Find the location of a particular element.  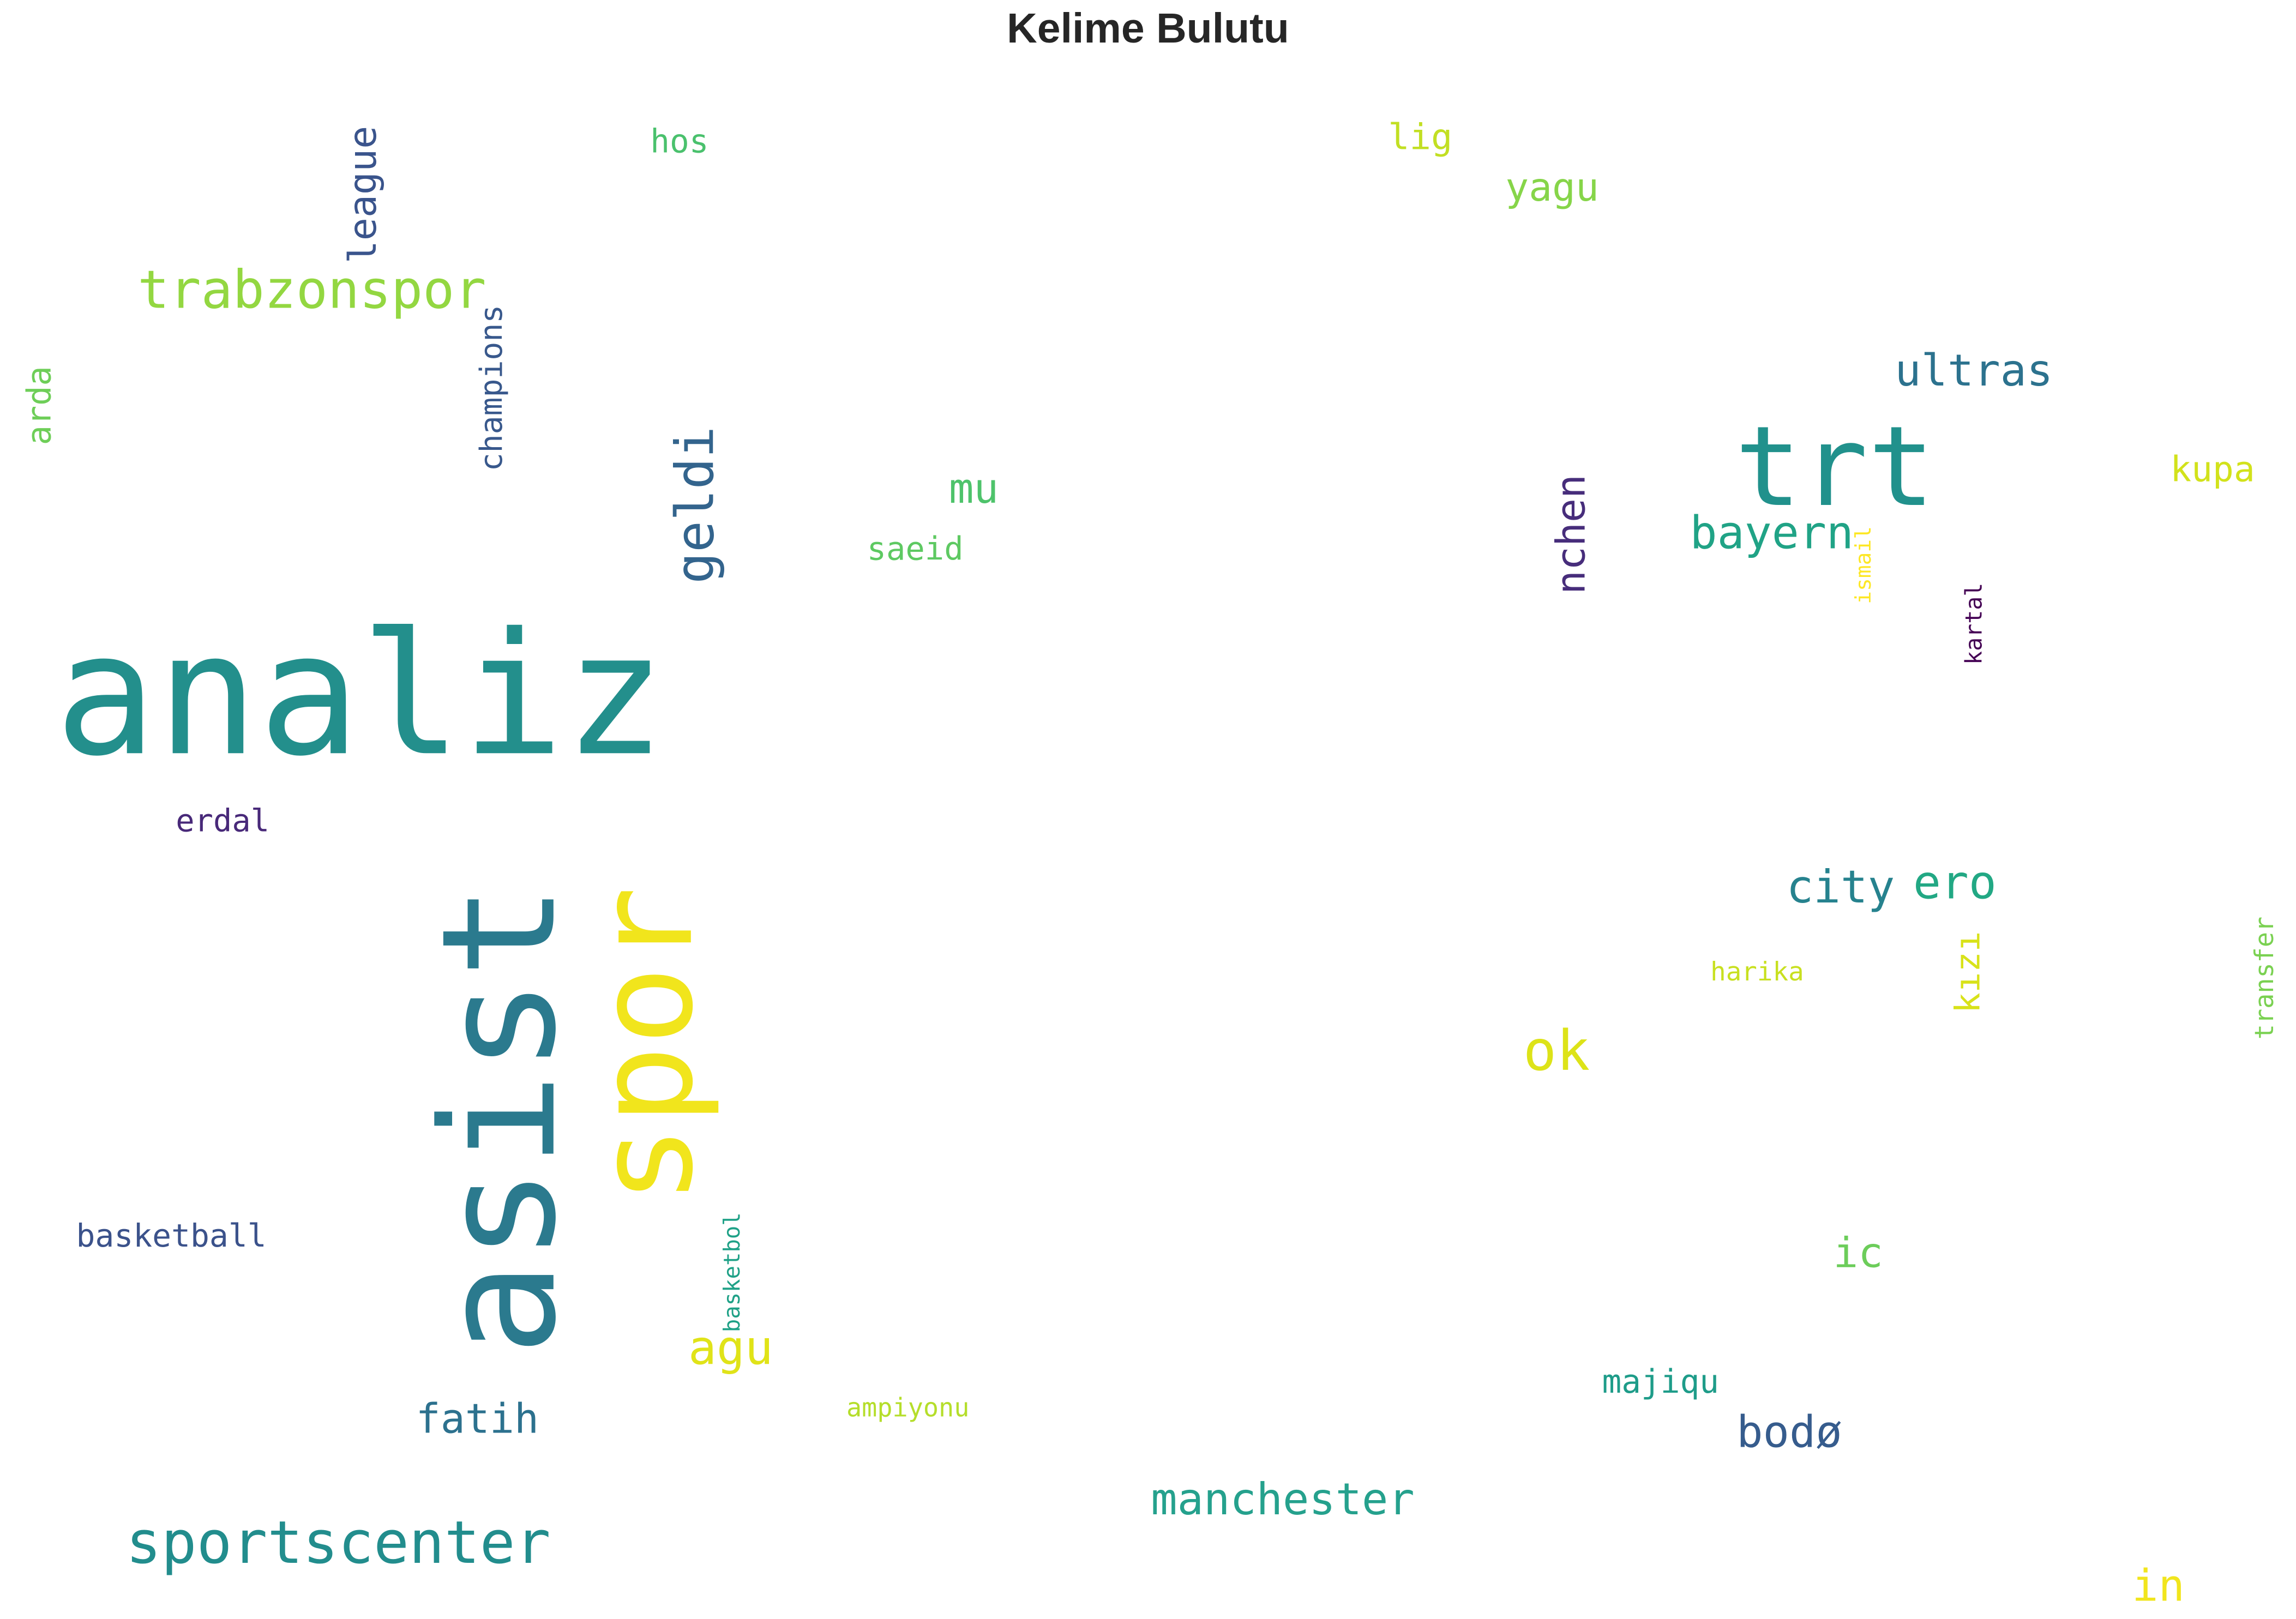

chart-title: Kelime Bulutu is located at coordinates (1148, 28).